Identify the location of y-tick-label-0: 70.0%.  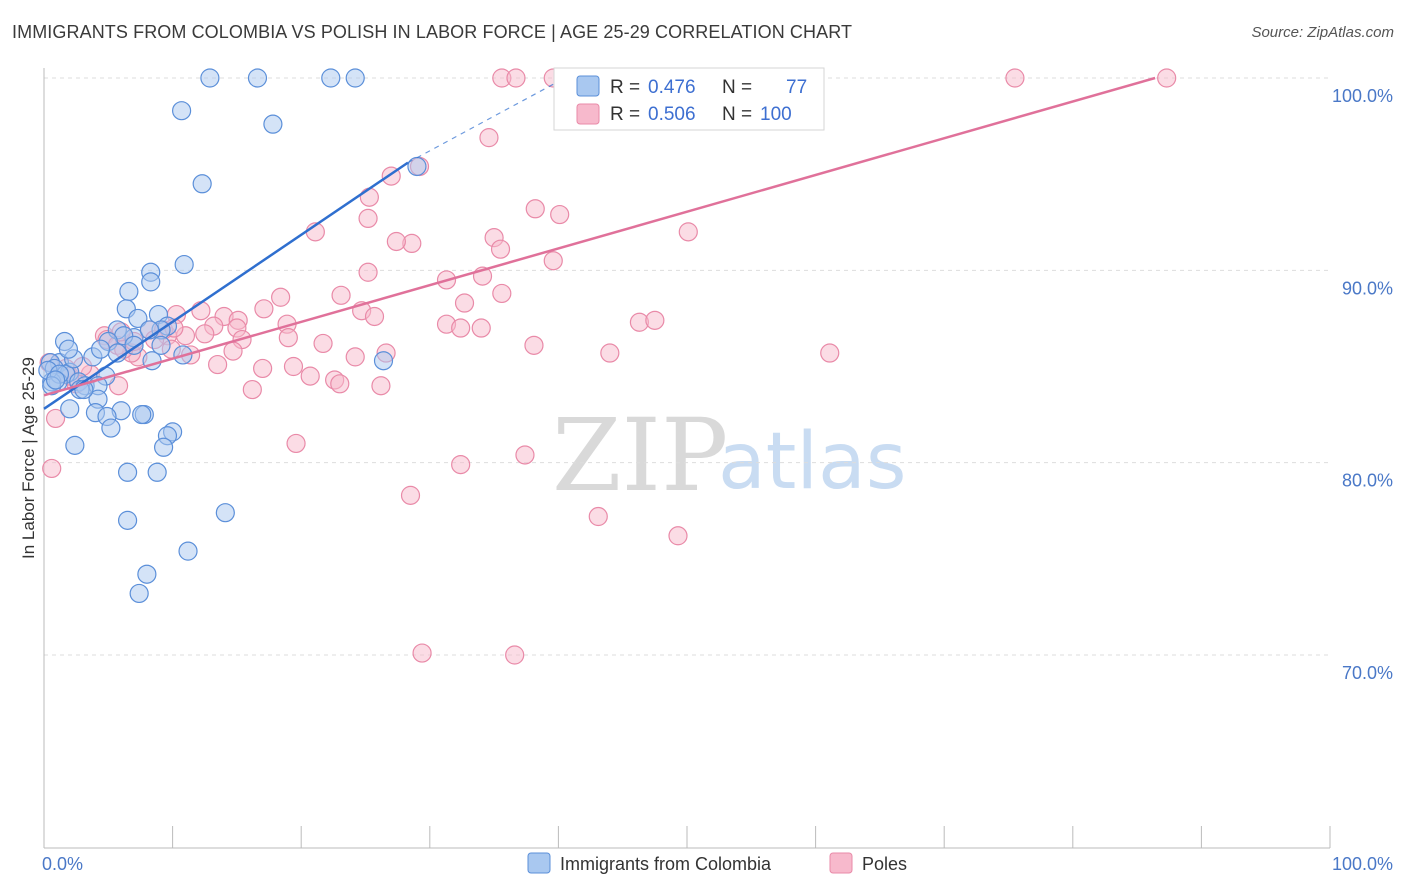
(1367, 673).